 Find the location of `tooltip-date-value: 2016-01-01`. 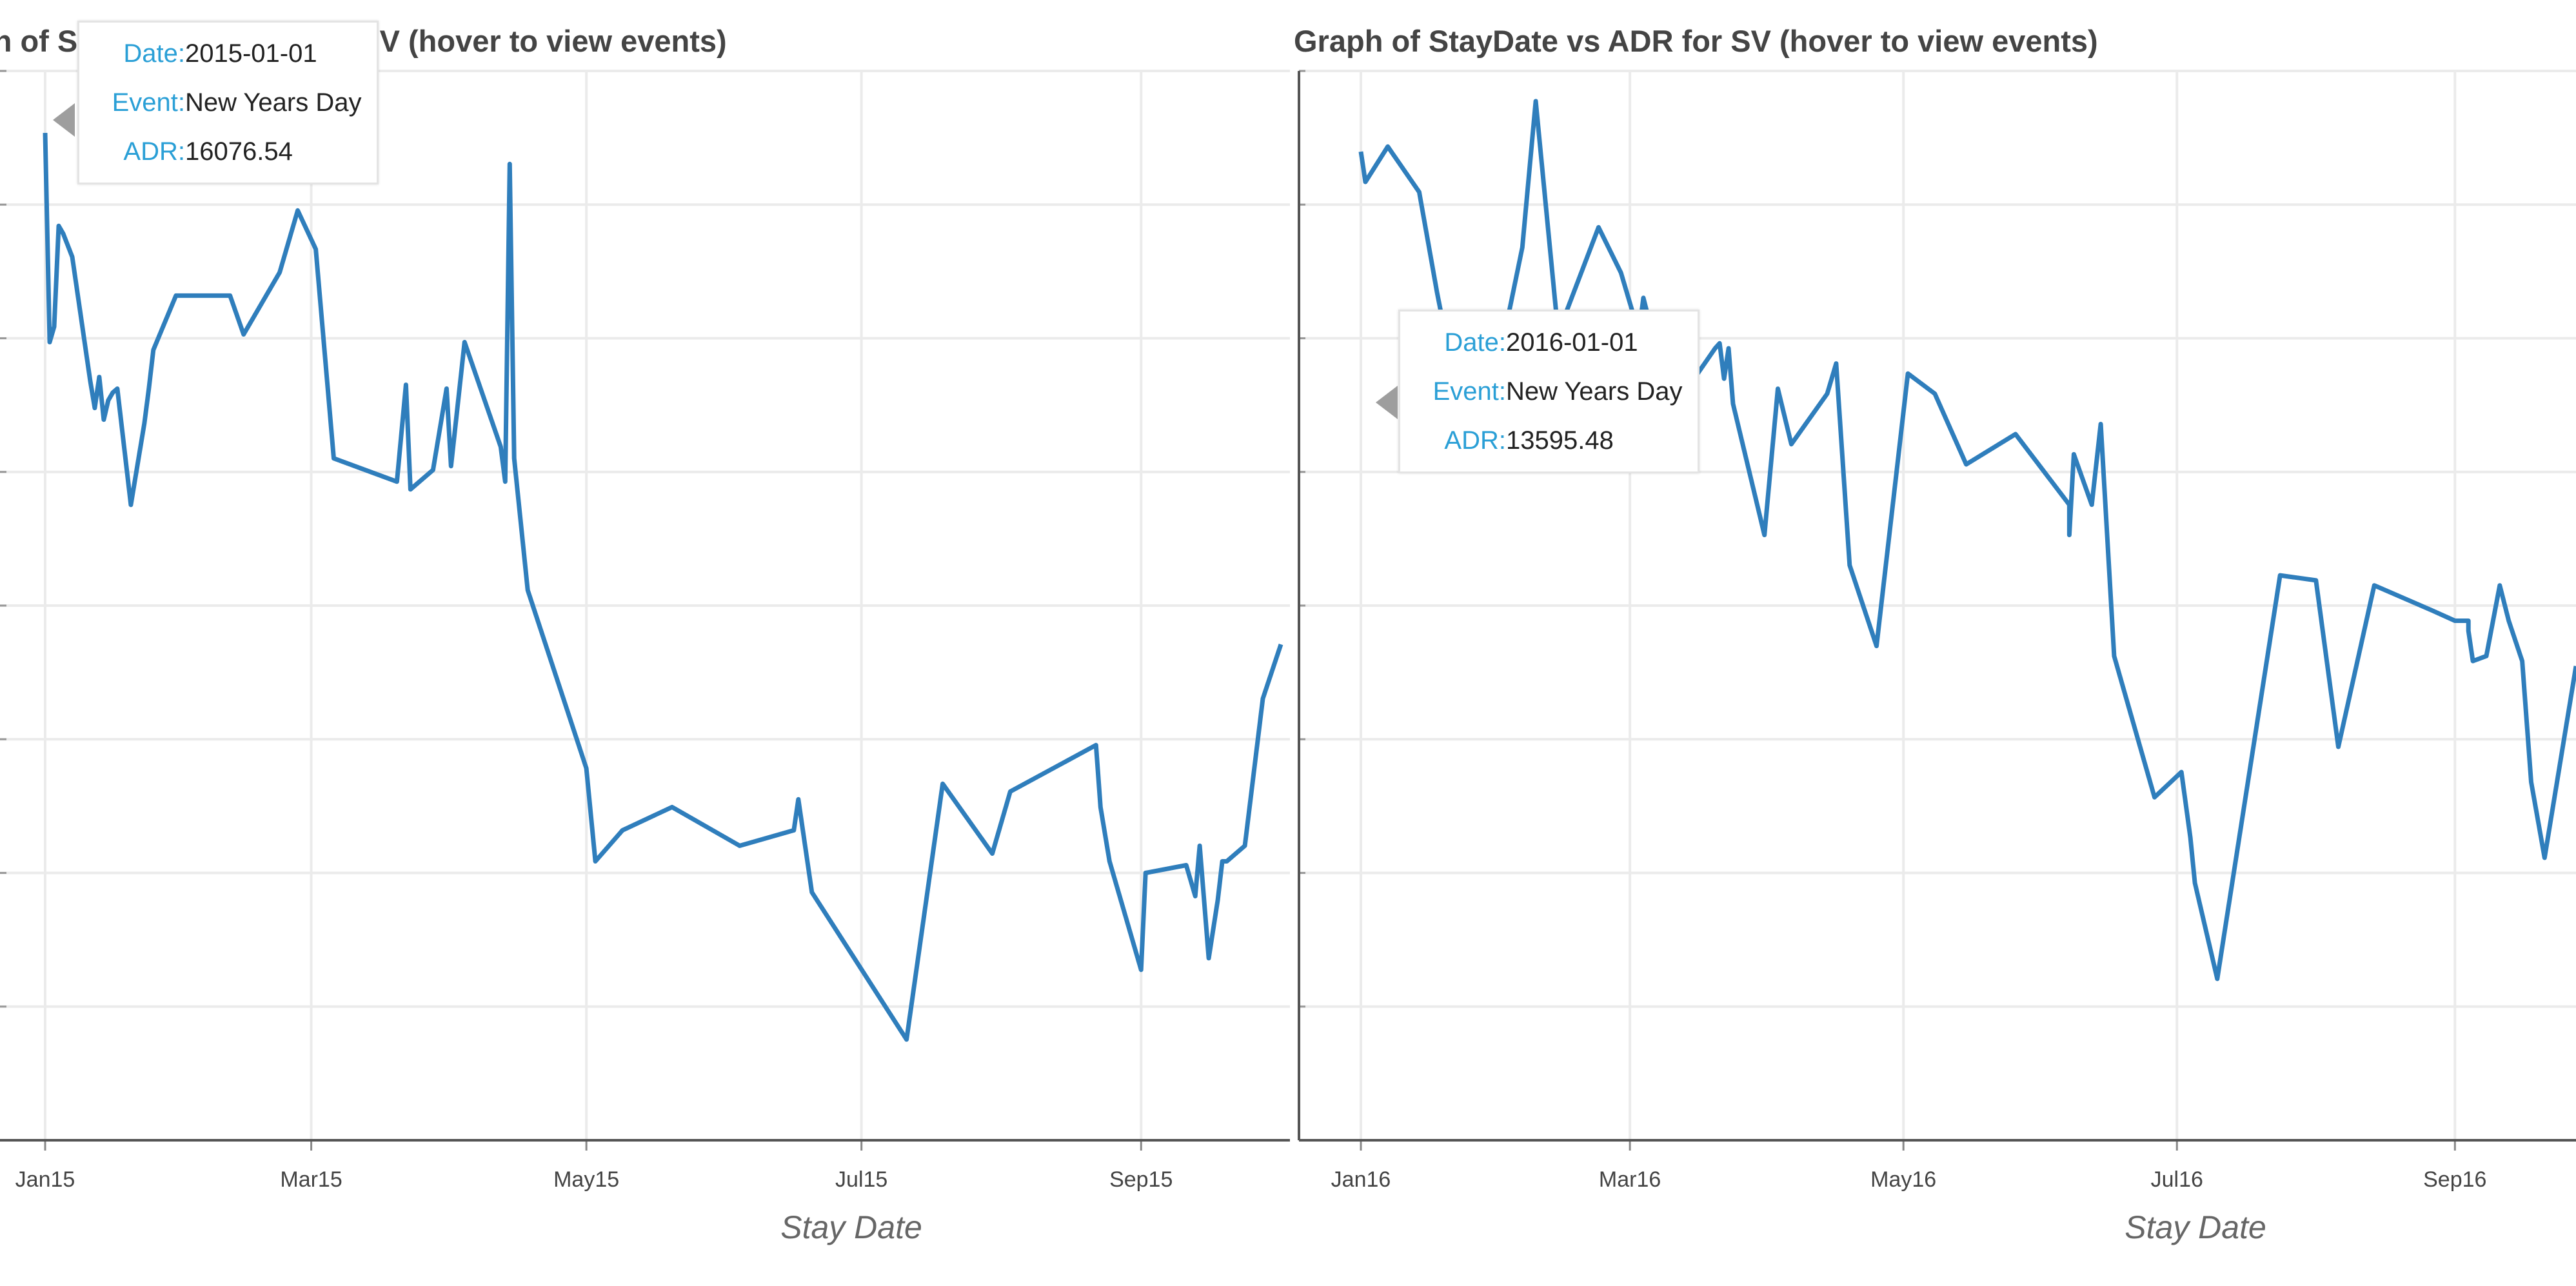

tooltip-date-value: 2016-01-01 is located at coordinates (1572, 342).